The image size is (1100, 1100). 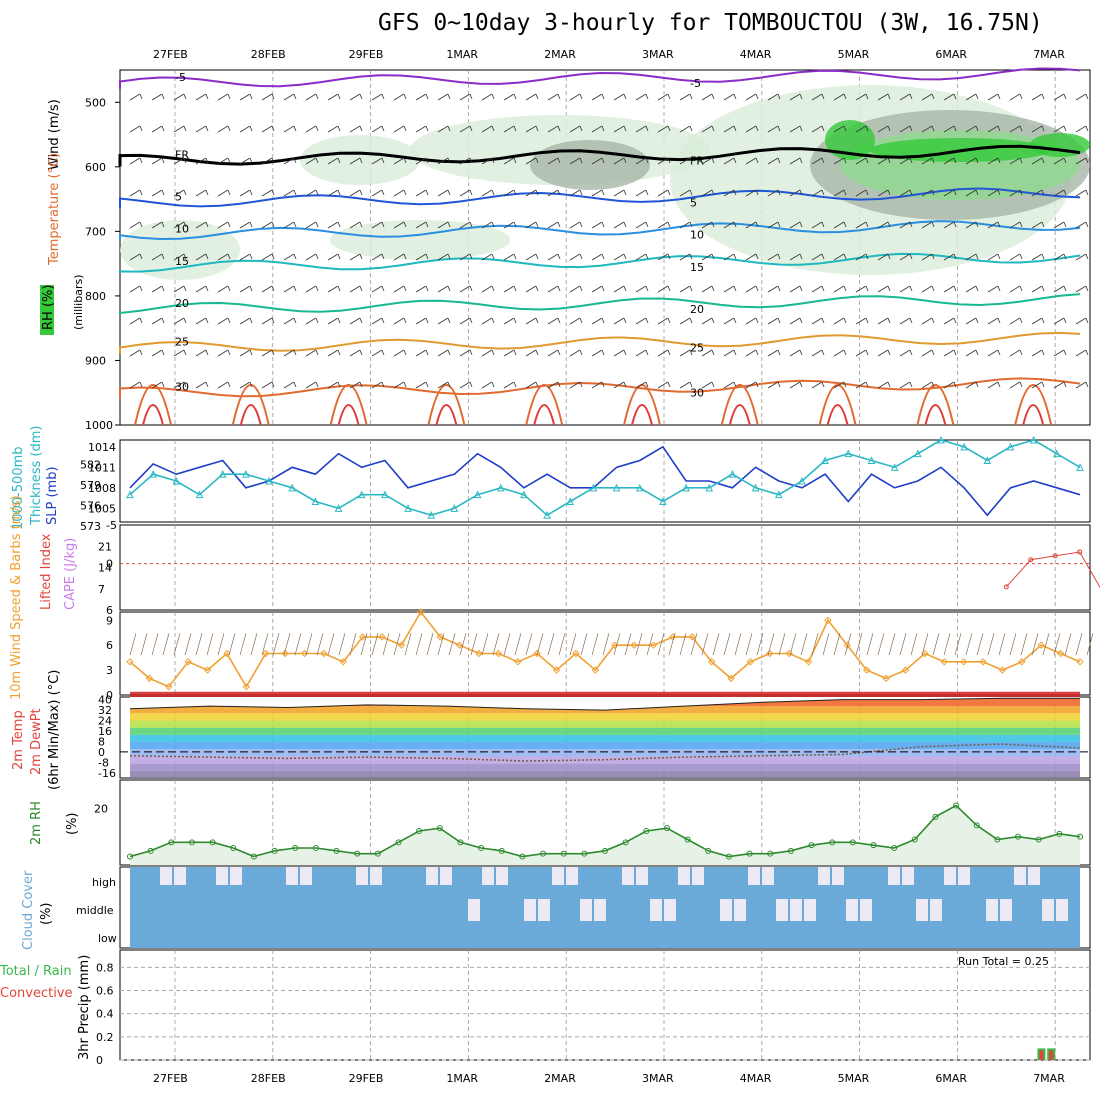 I want to click on slp-tick-label: 1011, so click(x=102, y=467).